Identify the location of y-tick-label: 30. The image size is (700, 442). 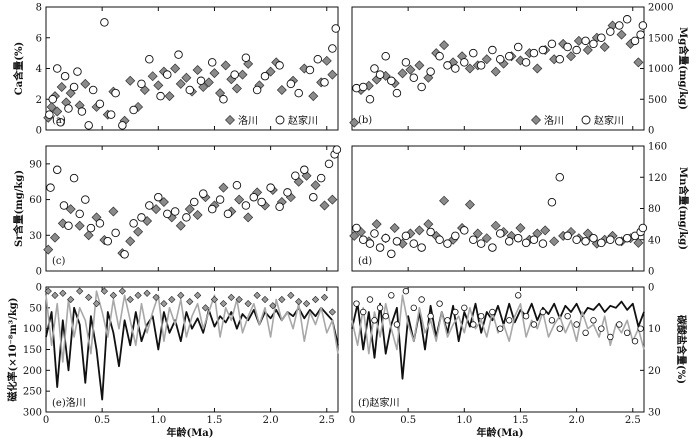
(35, 236).